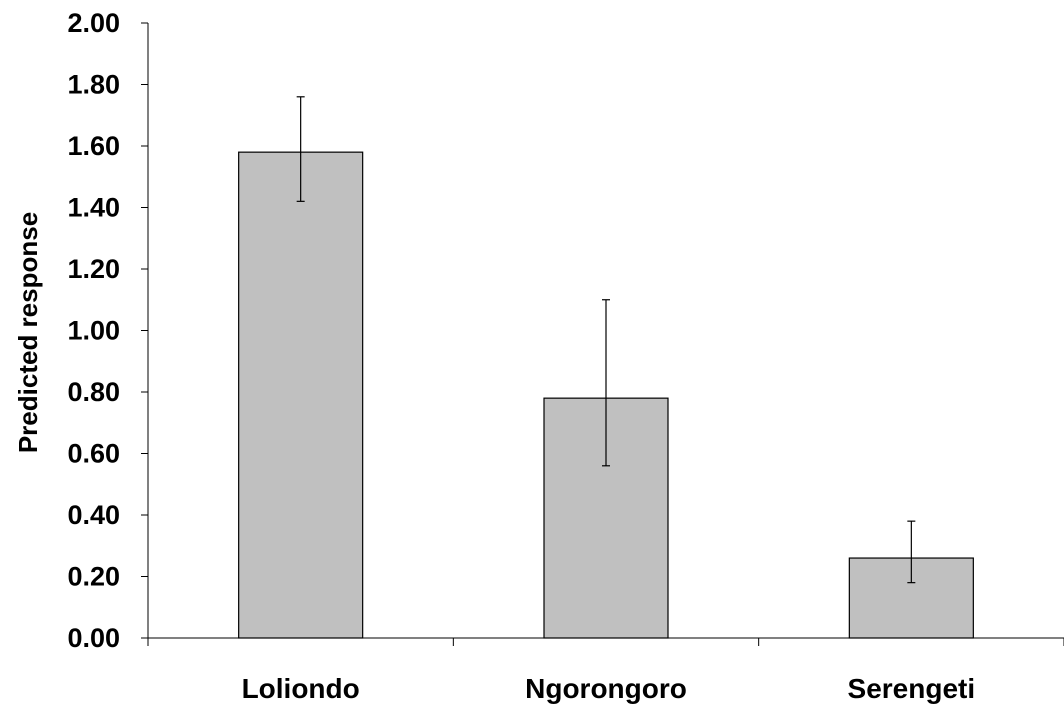 The width and height of the screenshot is (1064, 706). Describe the element at coordinates (93, 85) in the screenshot. I see `y-tick-label: 1.80` at that location.